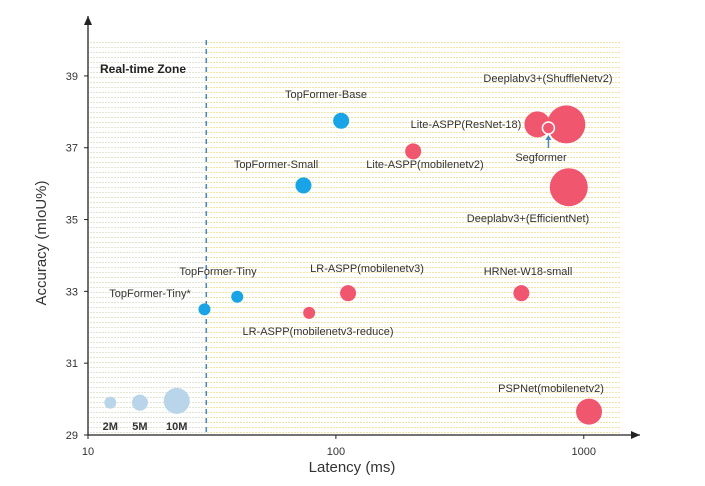 The image size is (705, 486). I want to click on label-lr-aspp-mobilenetv3: LR-ASPP(mobilenetv3), so click(367, 269).